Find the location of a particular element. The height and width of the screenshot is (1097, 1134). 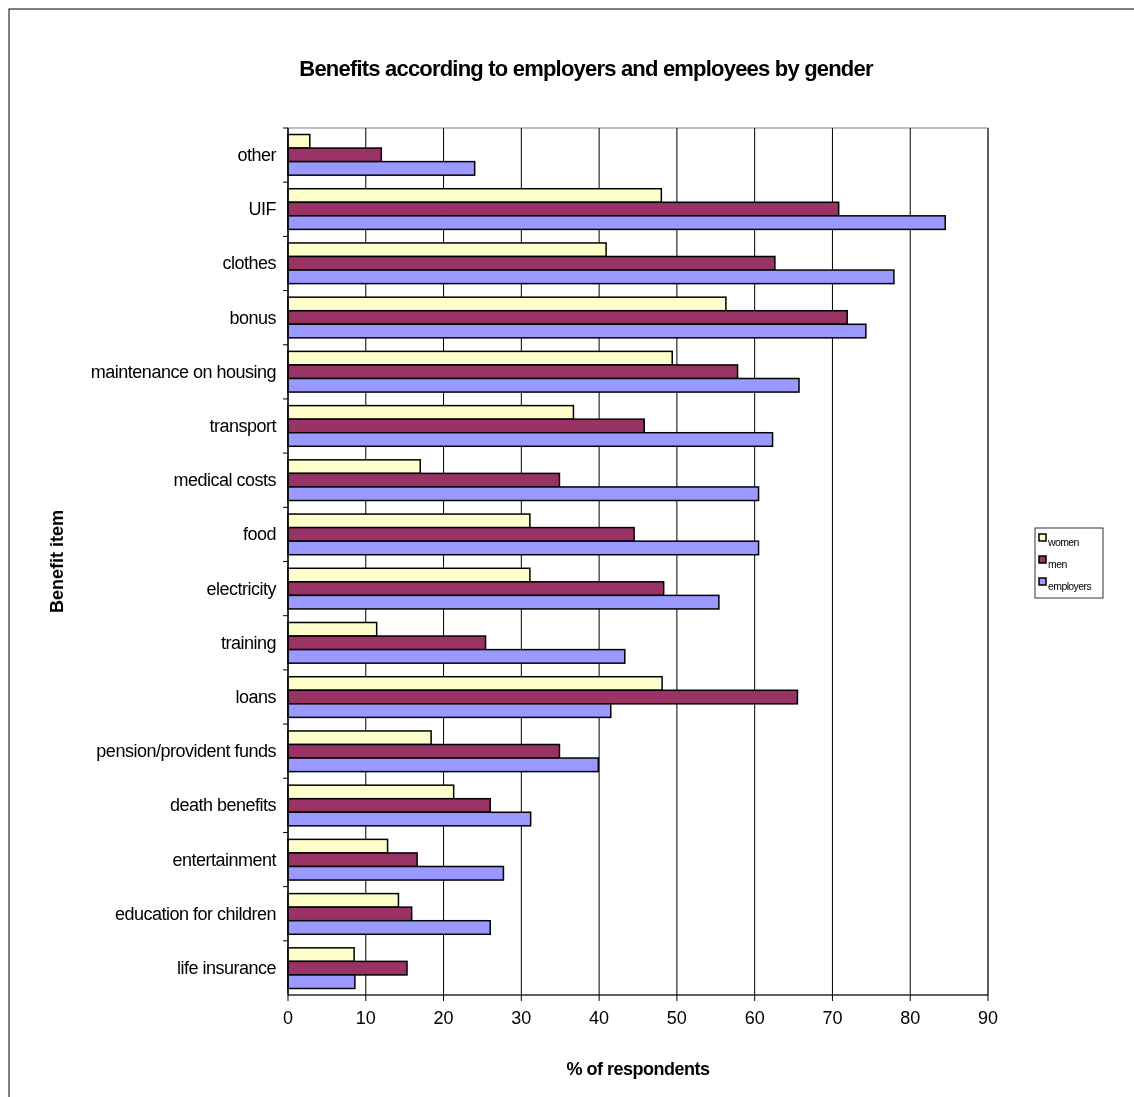

x-tick-label: 50 is located at coordinates (676, 1018).